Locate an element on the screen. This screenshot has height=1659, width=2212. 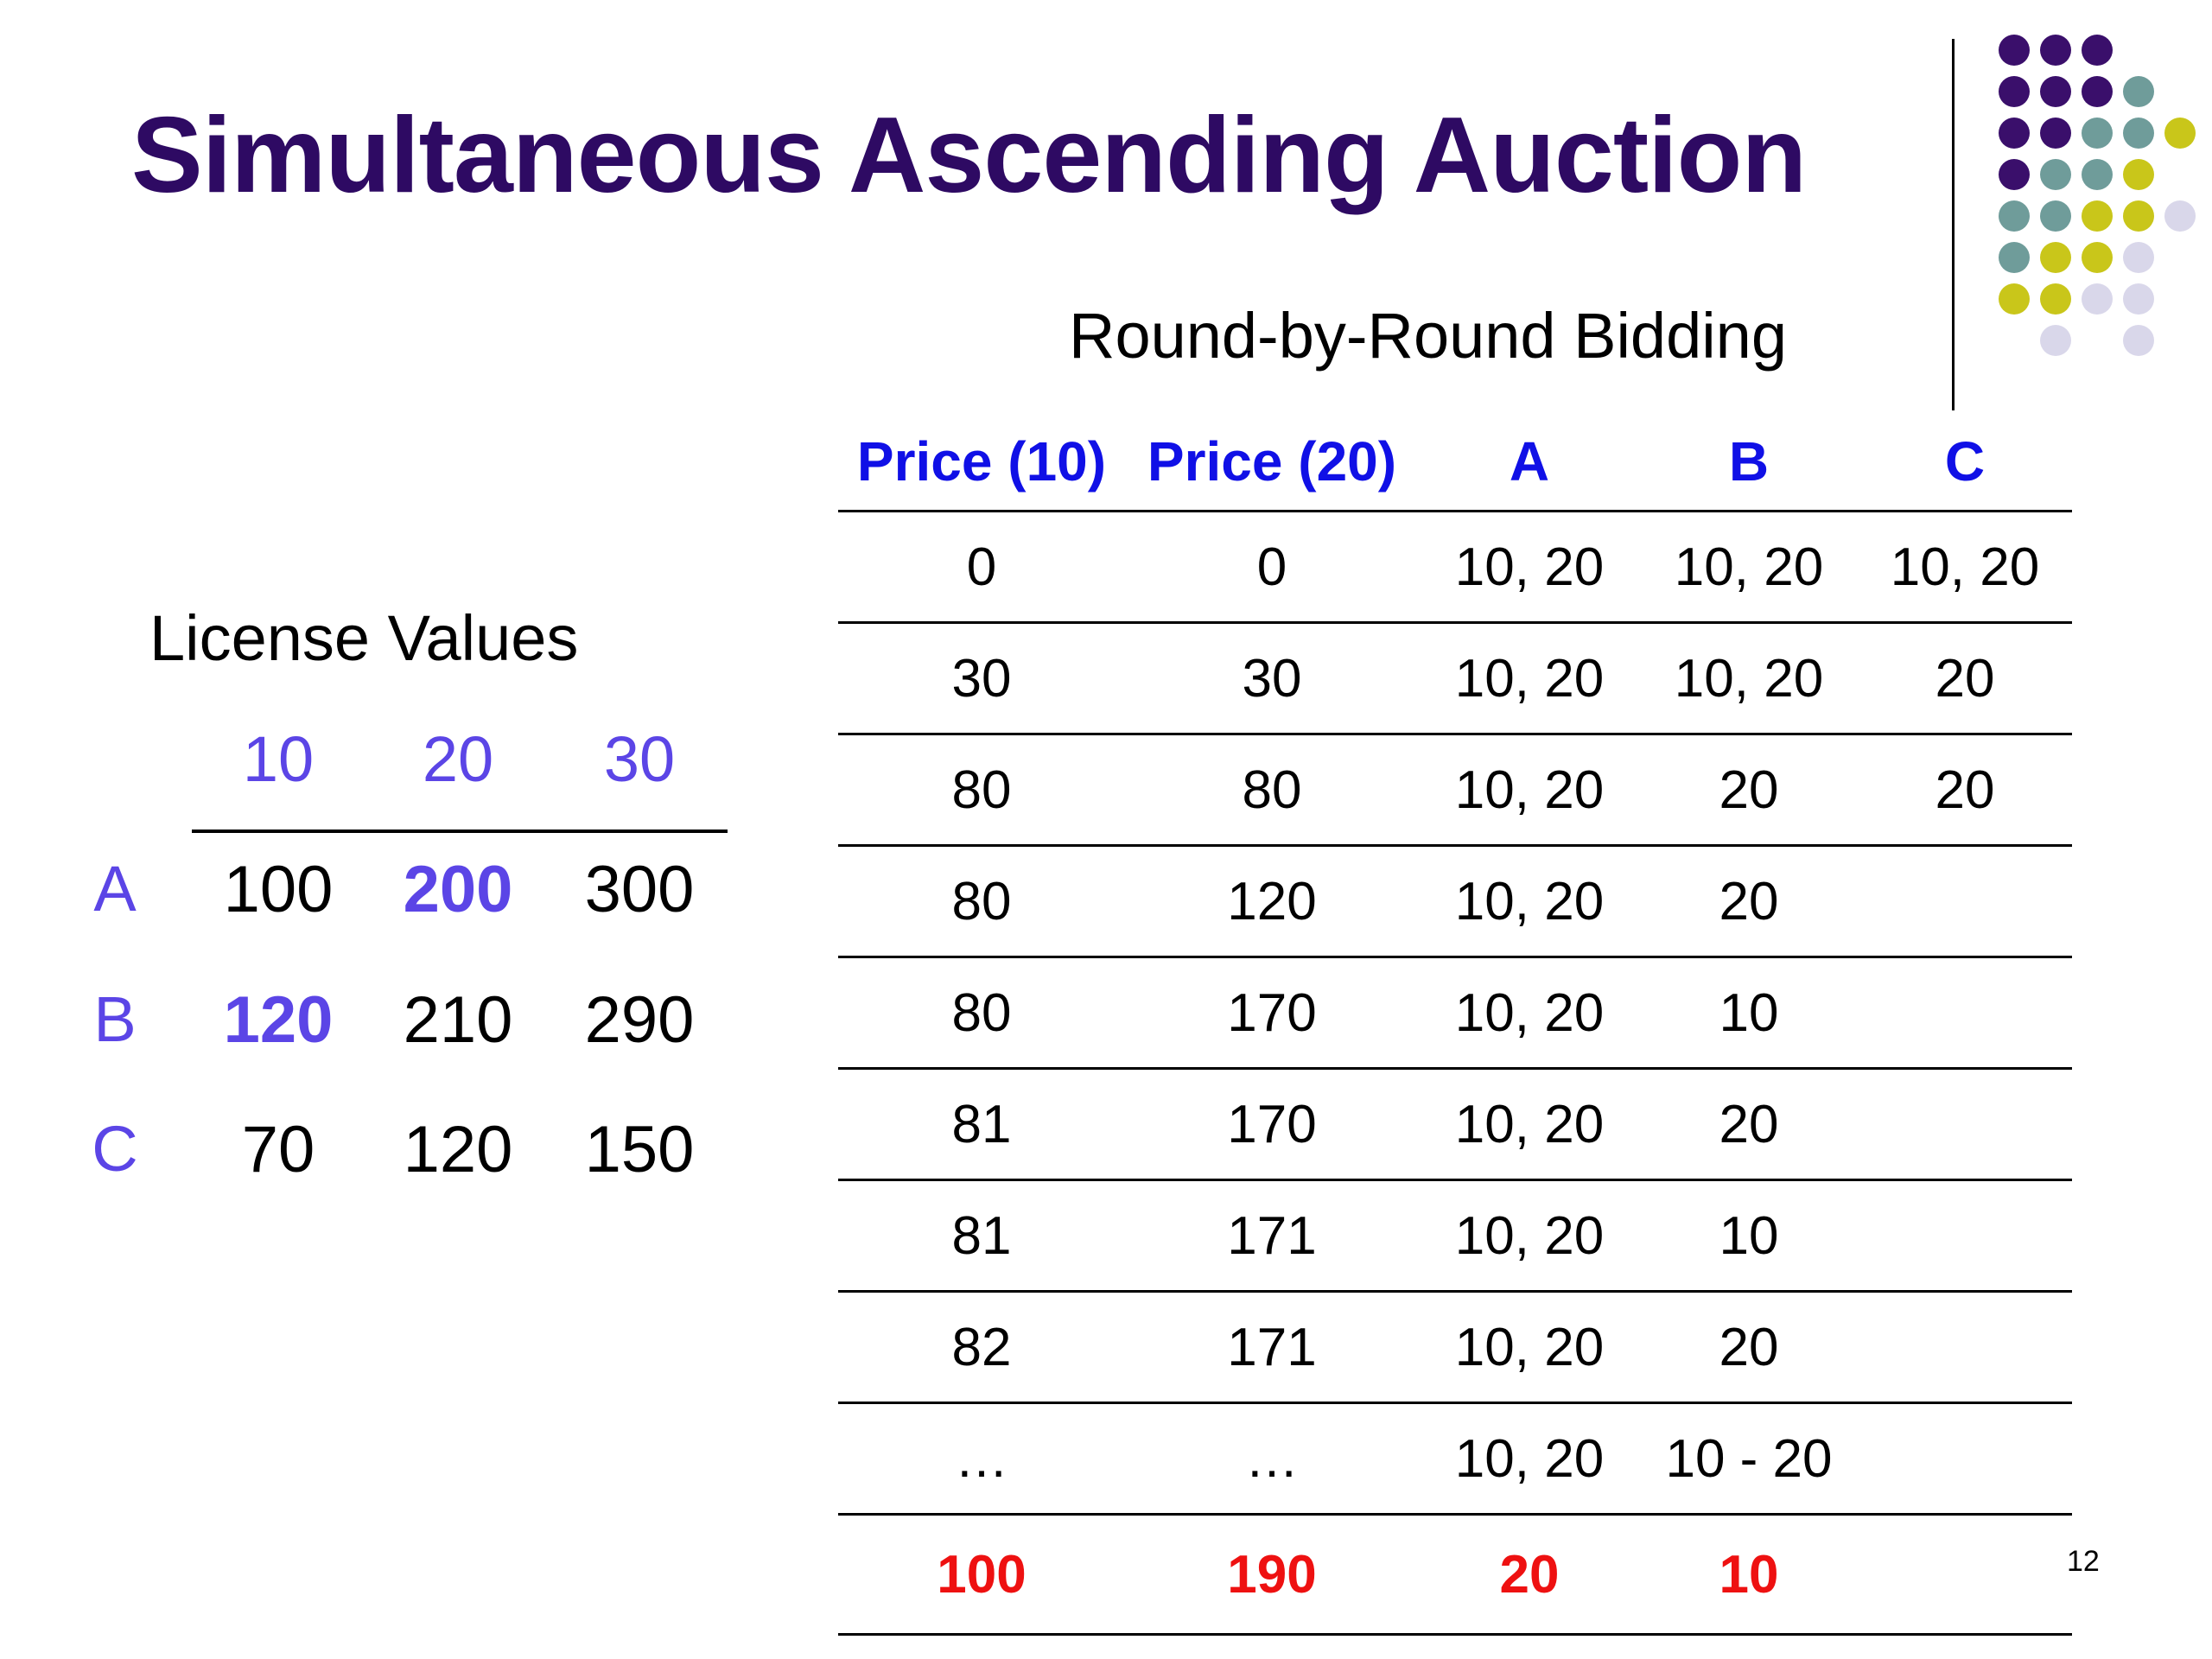
page-number: 12 is located at coordinates (2083, 1561).